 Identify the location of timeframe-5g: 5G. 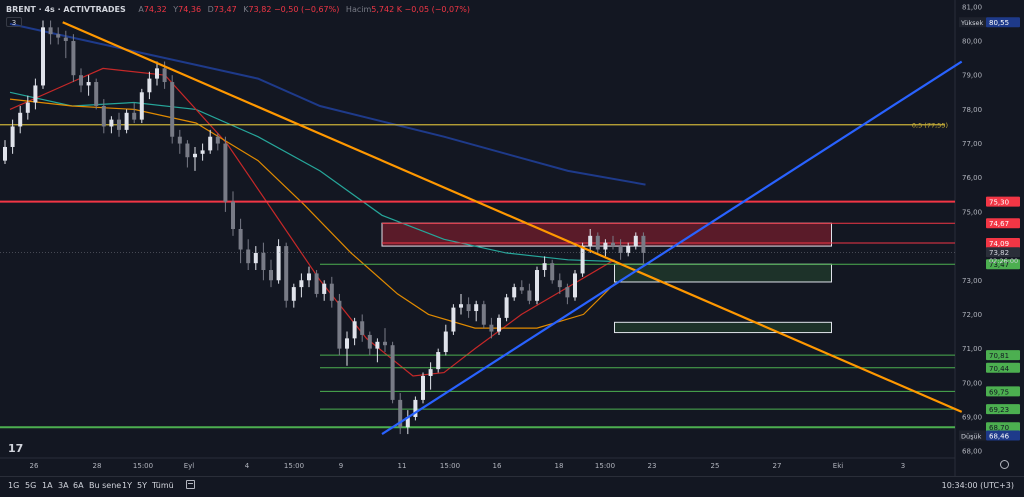
(31, 485).